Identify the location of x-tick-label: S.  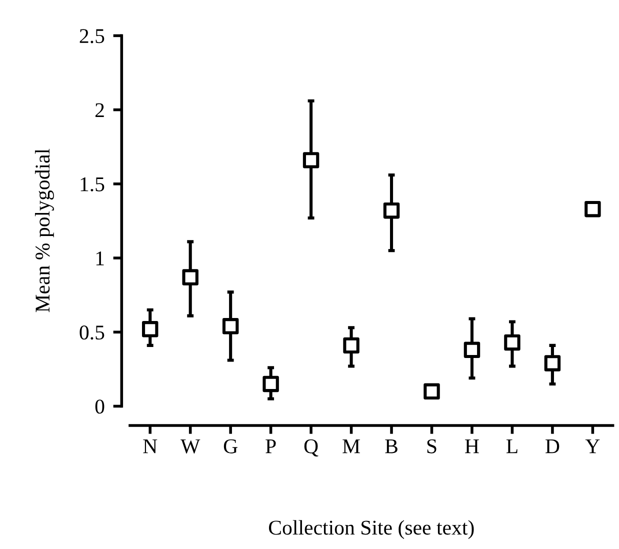
(431, 446).